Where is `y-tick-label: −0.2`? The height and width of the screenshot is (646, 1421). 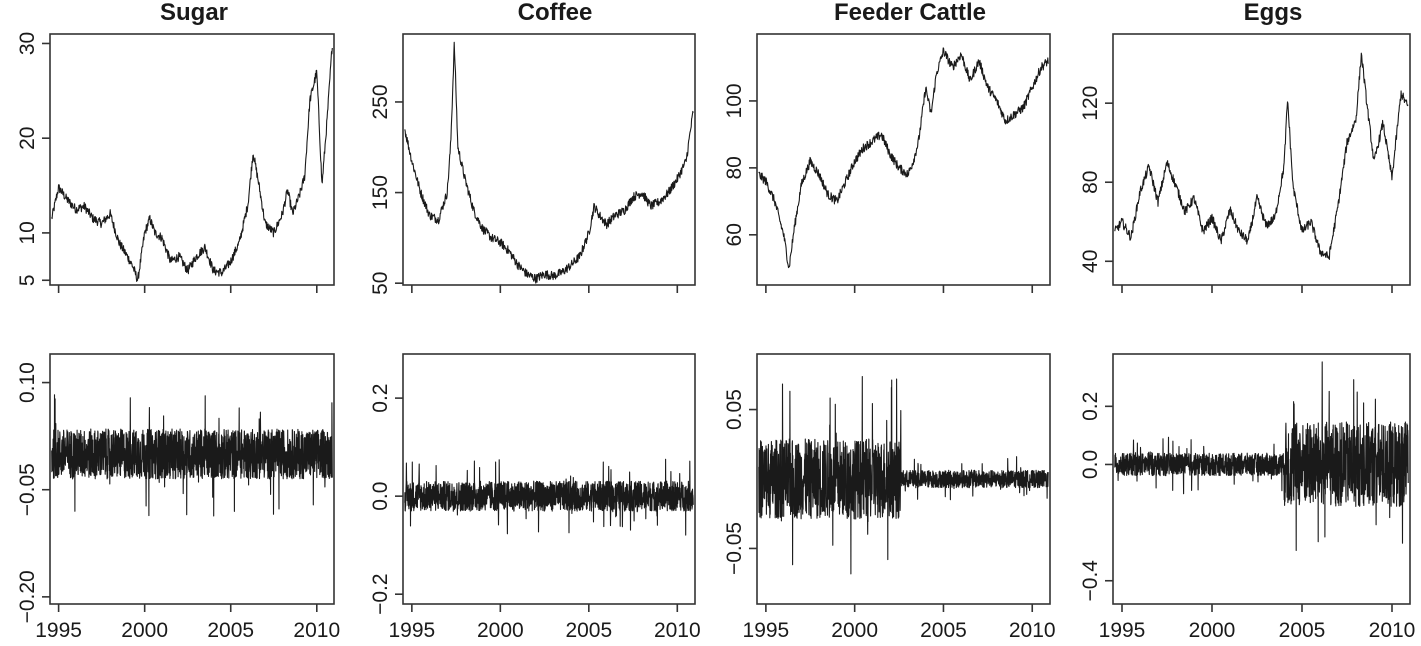
y-tick-label: −0.2 is located at coordinates (380, 593).